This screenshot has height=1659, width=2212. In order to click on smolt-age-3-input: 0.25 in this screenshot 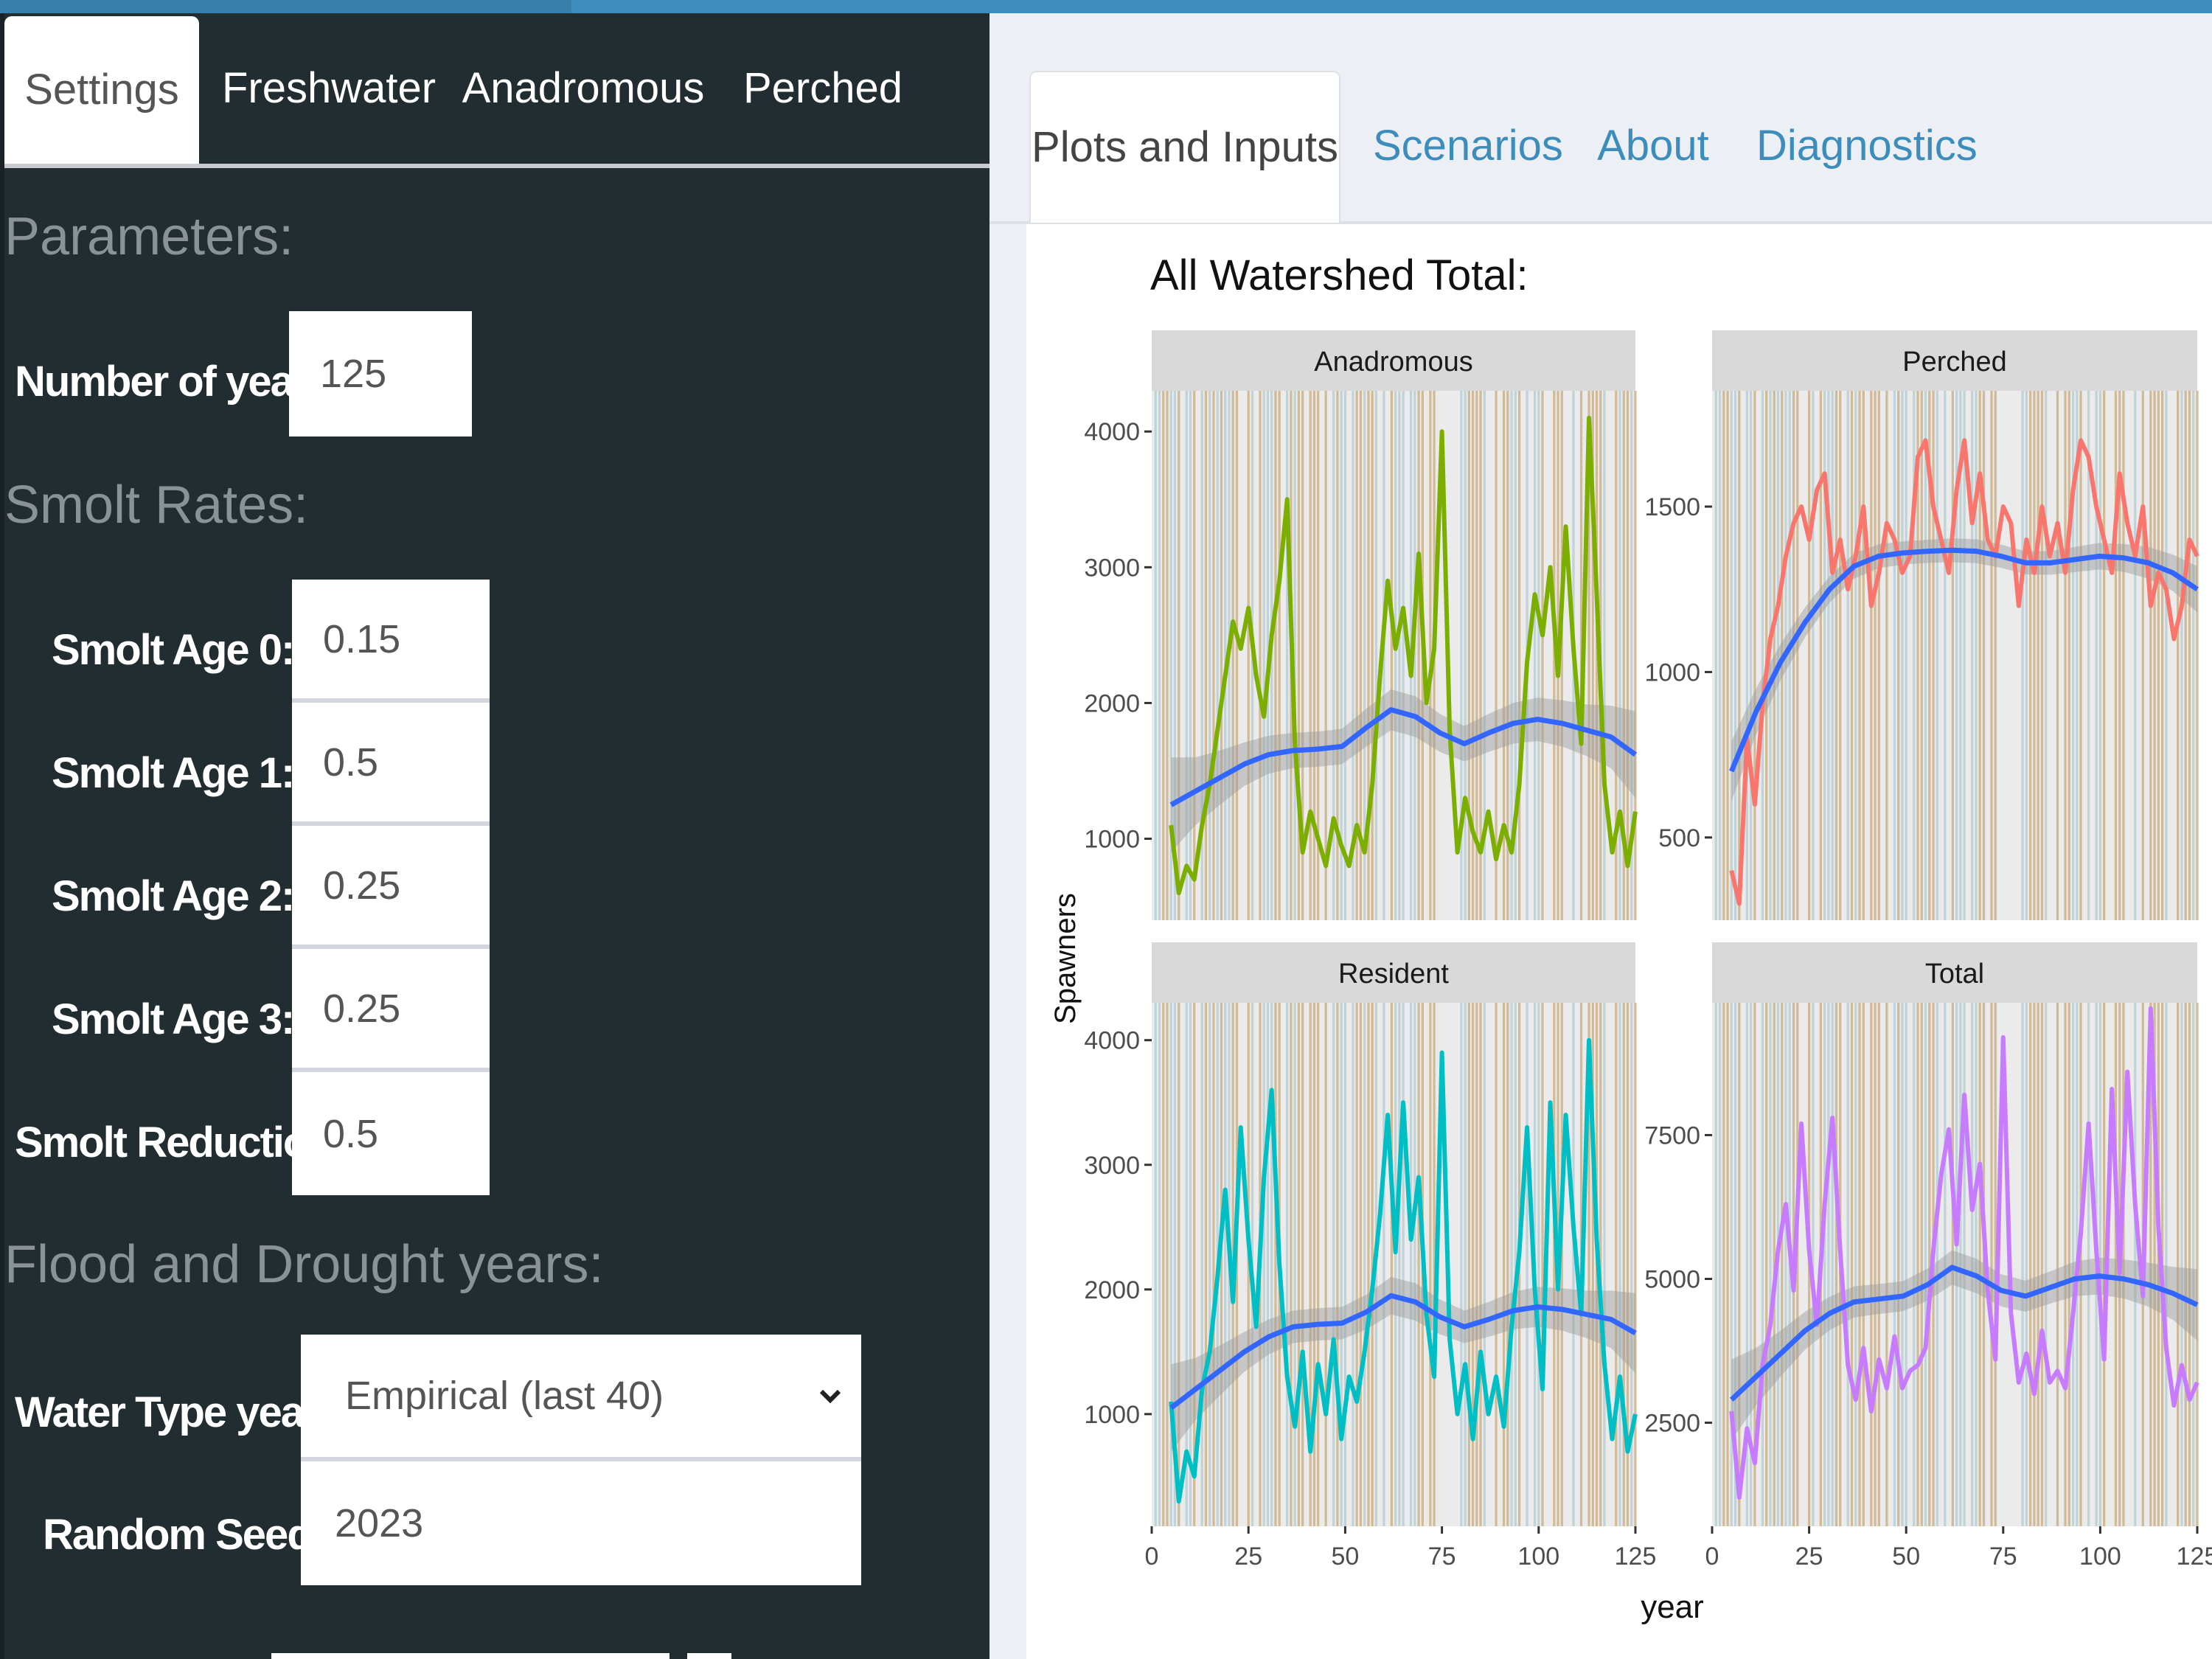, I will do `click(391, 1010)`.